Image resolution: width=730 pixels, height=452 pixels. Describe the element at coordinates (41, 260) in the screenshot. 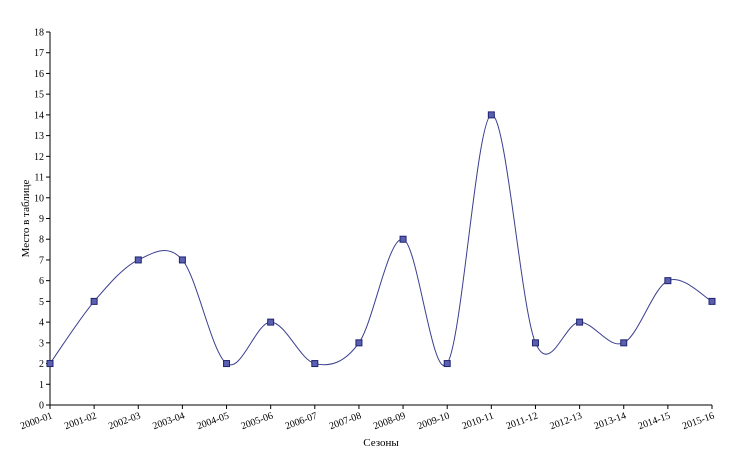

I see `y-tick-label: 7` at that location.